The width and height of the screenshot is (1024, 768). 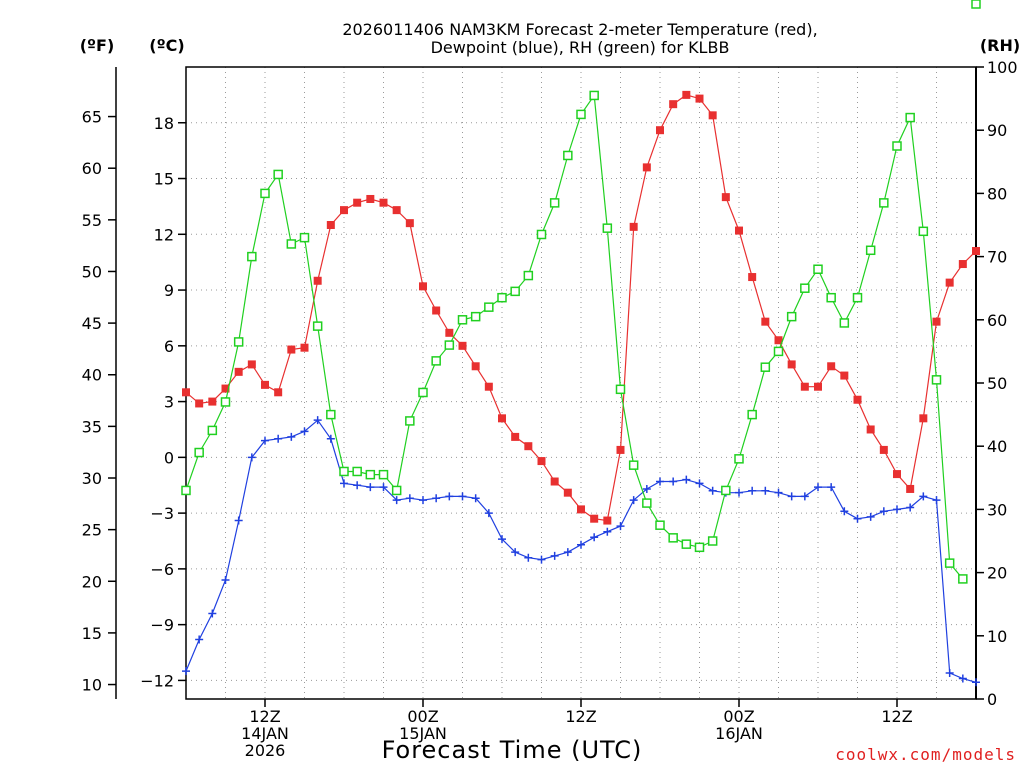 I want to click on rh-tick-label: 20, so click(x=997, y=573).